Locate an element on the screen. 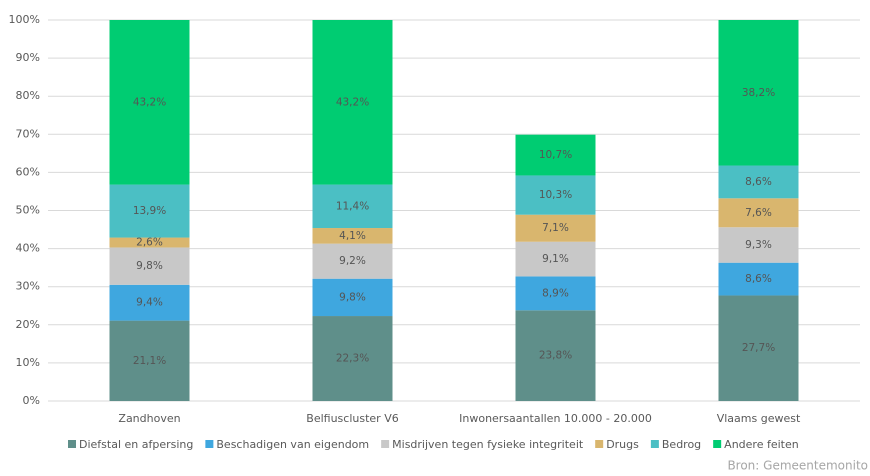 This screenshot has width=870, height=476. legend-label: Diefstal en afpersing is located at coordinates (136, 444).